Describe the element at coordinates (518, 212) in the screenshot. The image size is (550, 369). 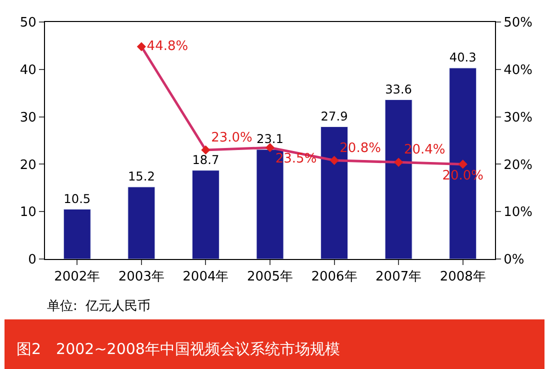
I see `y2-tick-label: 10%` at that location.